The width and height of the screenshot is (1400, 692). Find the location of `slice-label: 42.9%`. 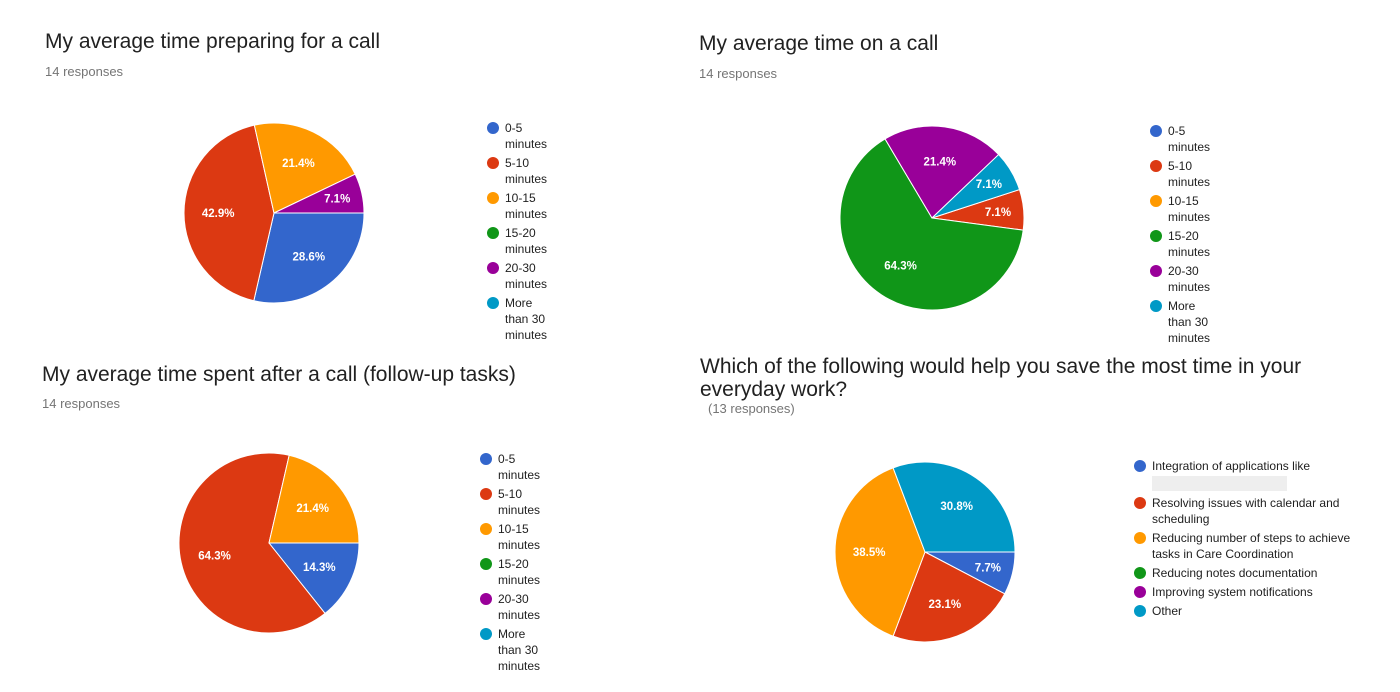

slice-label: 42.9% is located at coordinates (218, 214).